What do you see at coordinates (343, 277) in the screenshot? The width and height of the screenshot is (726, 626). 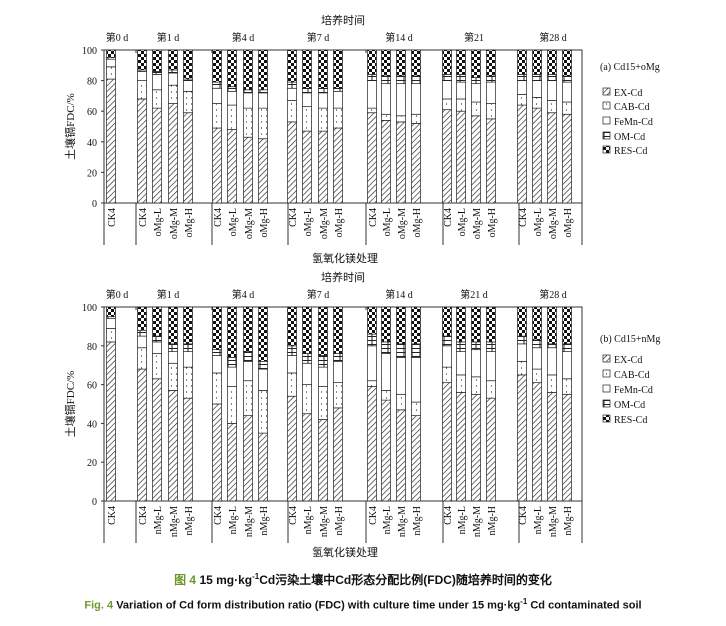 I see `chart-title: 培养时间` at bounding box center [343, 277].